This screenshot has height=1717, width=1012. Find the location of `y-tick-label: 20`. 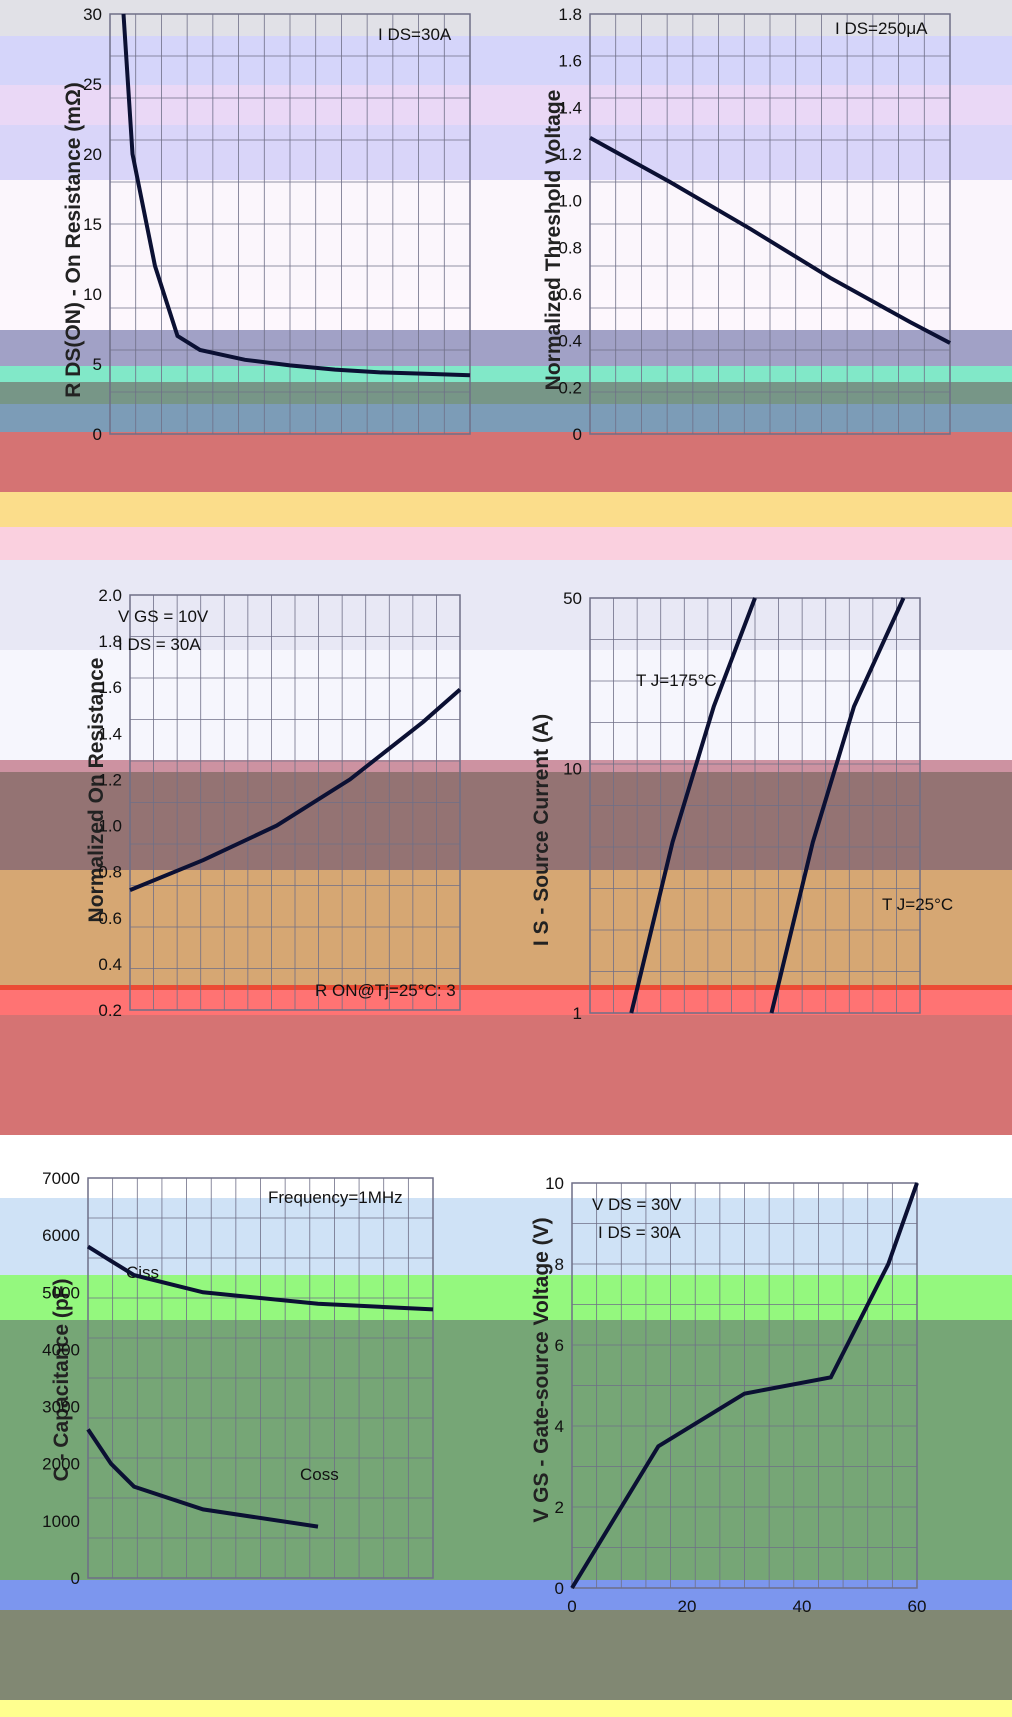

y-tick-label: 20 is located at coordinates (92, 154).